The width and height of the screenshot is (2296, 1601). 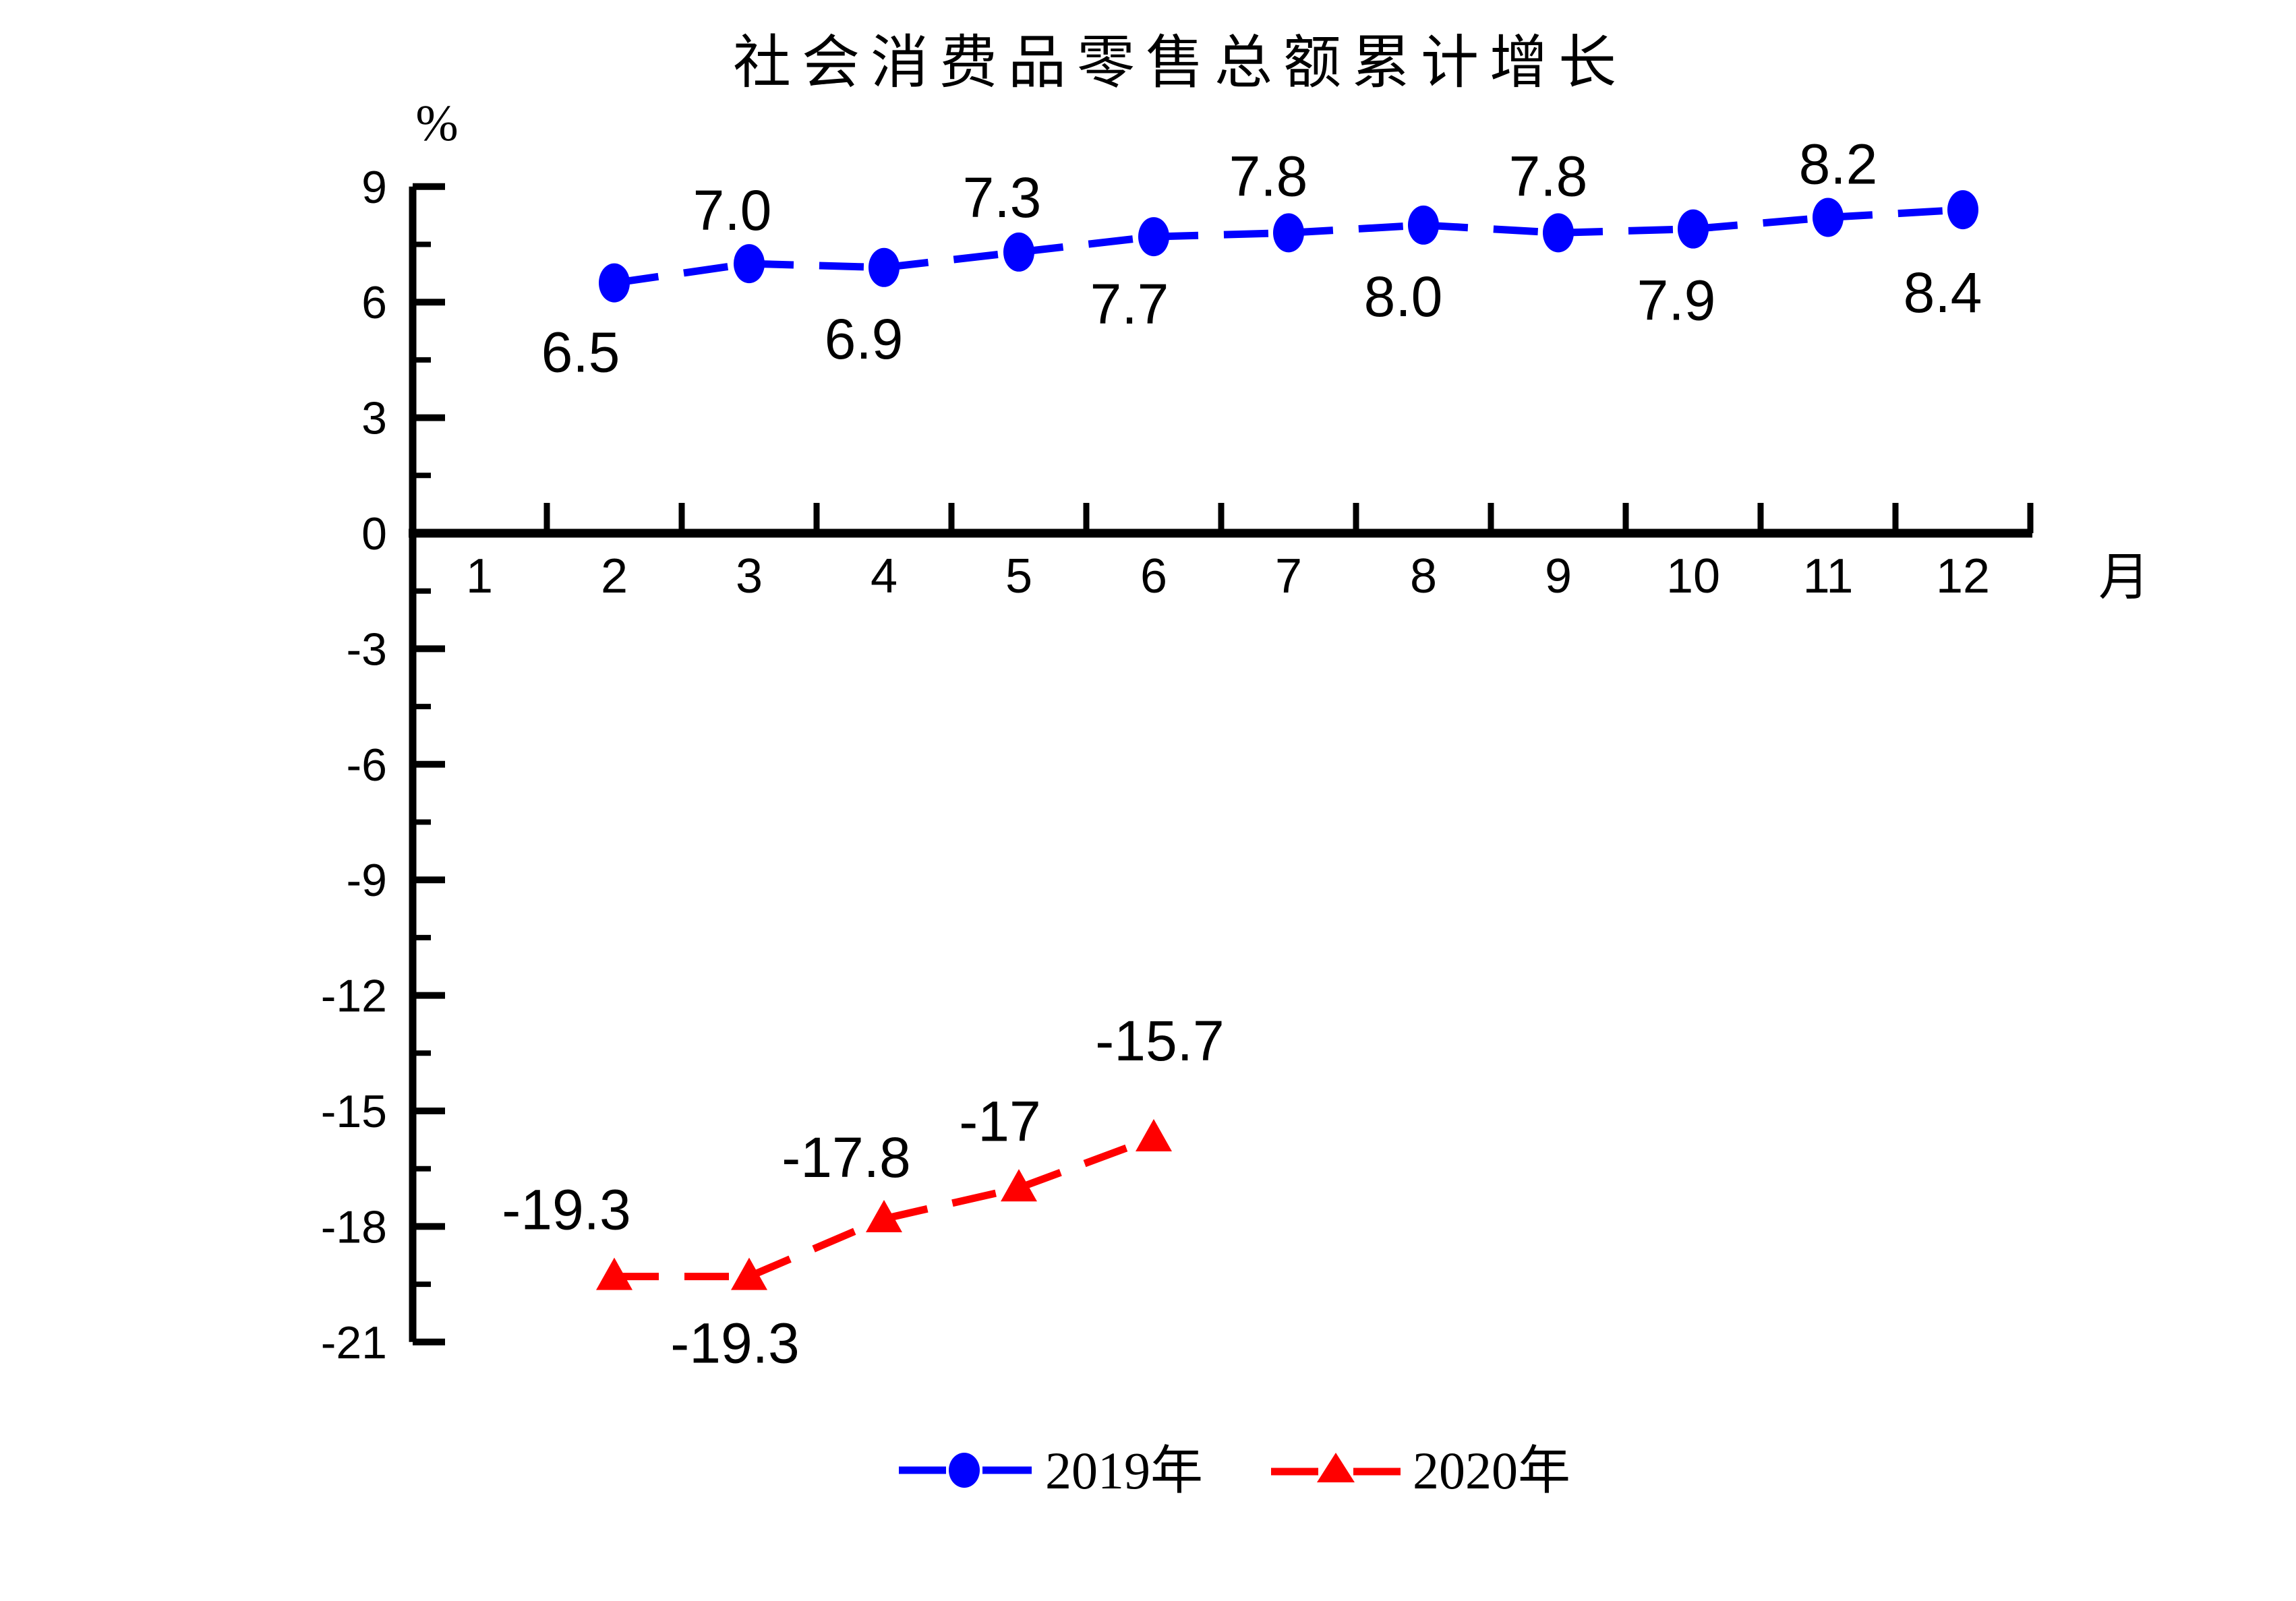 What do you see at coordinates (1693, 576) in the screenshot?
I see `x-axis-tick-label: 10` at bounding box center [1693, 576].